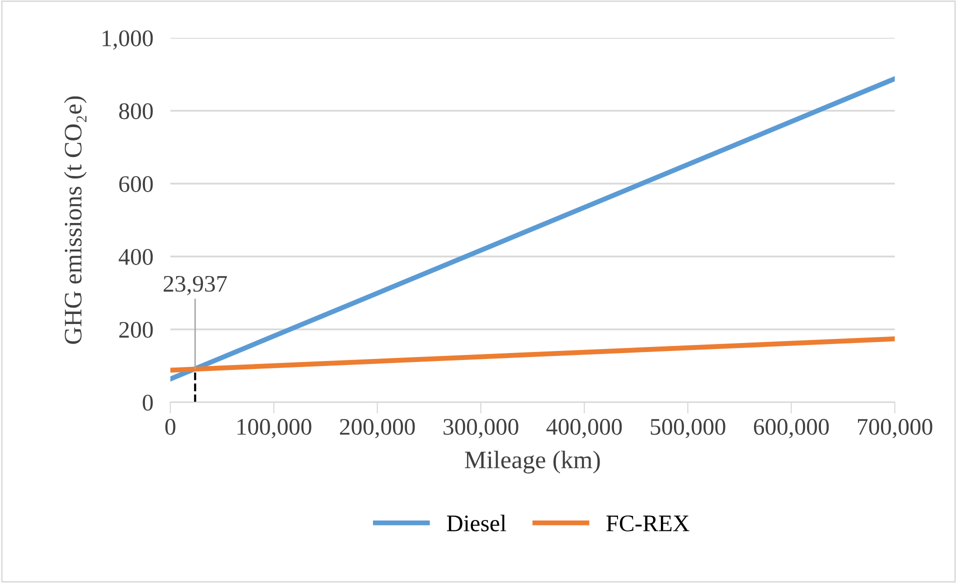 Image resolution: width=957 pixels, height=583 pixels. I want to click on x-tick-label: 500,000, so click(688, 428).